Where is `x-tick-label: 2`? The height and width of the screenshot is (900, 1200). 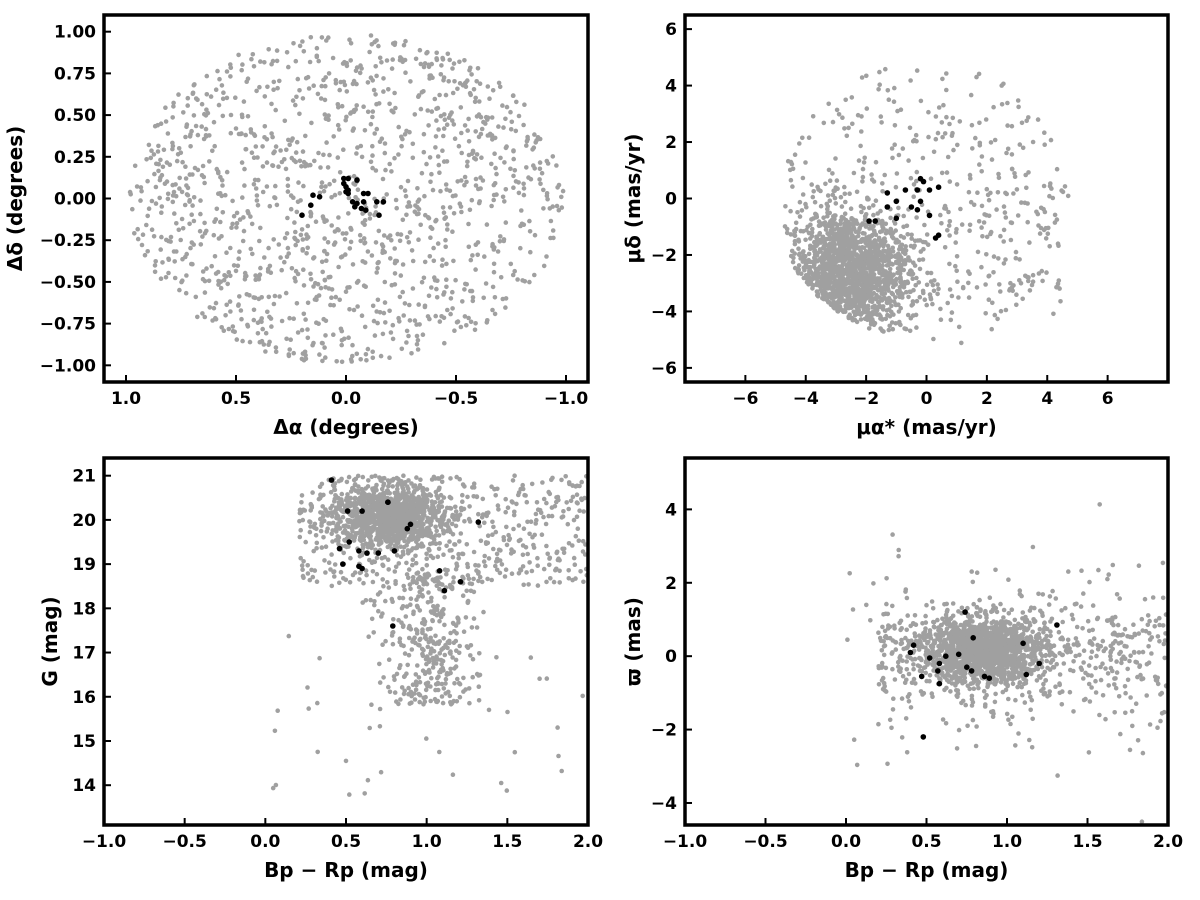
x-tick-label: 2 is located at coordinates (987, 399).